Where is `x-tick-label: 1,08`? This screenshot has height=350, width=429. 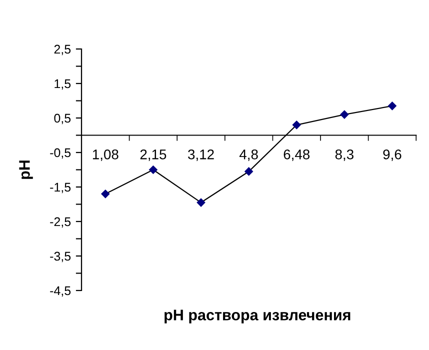 x-tick-label: 1,08 is located at coordinates (105, 155).